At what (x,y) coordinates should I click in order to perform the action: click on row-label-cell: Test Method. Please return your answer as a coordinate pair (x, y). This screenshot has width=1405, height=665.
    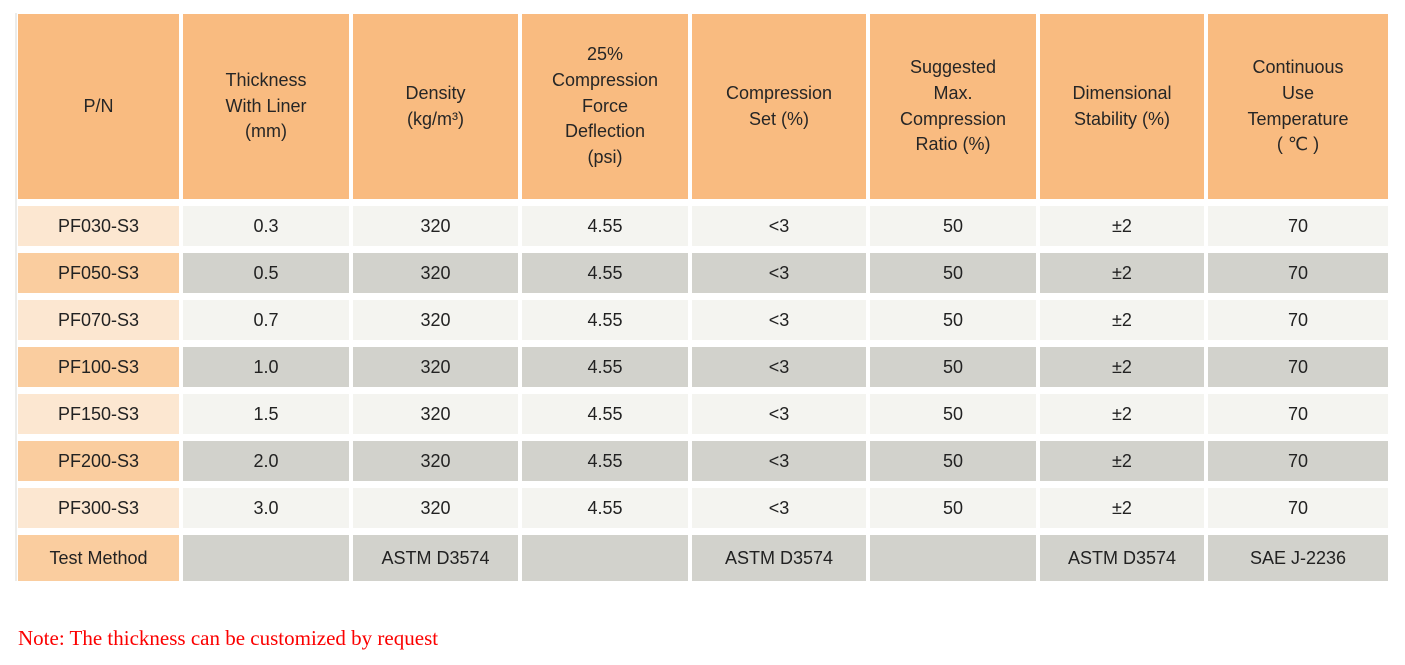
    Looking at the image, I should click on (98, 558).